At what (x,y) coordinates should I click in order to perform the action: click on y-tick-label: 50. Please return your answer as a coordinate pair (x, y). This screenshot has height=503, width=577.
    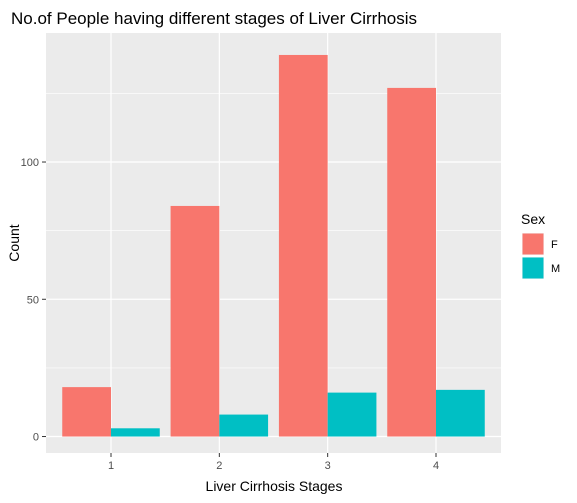
    Looking at the image, I should click on (33, 300).